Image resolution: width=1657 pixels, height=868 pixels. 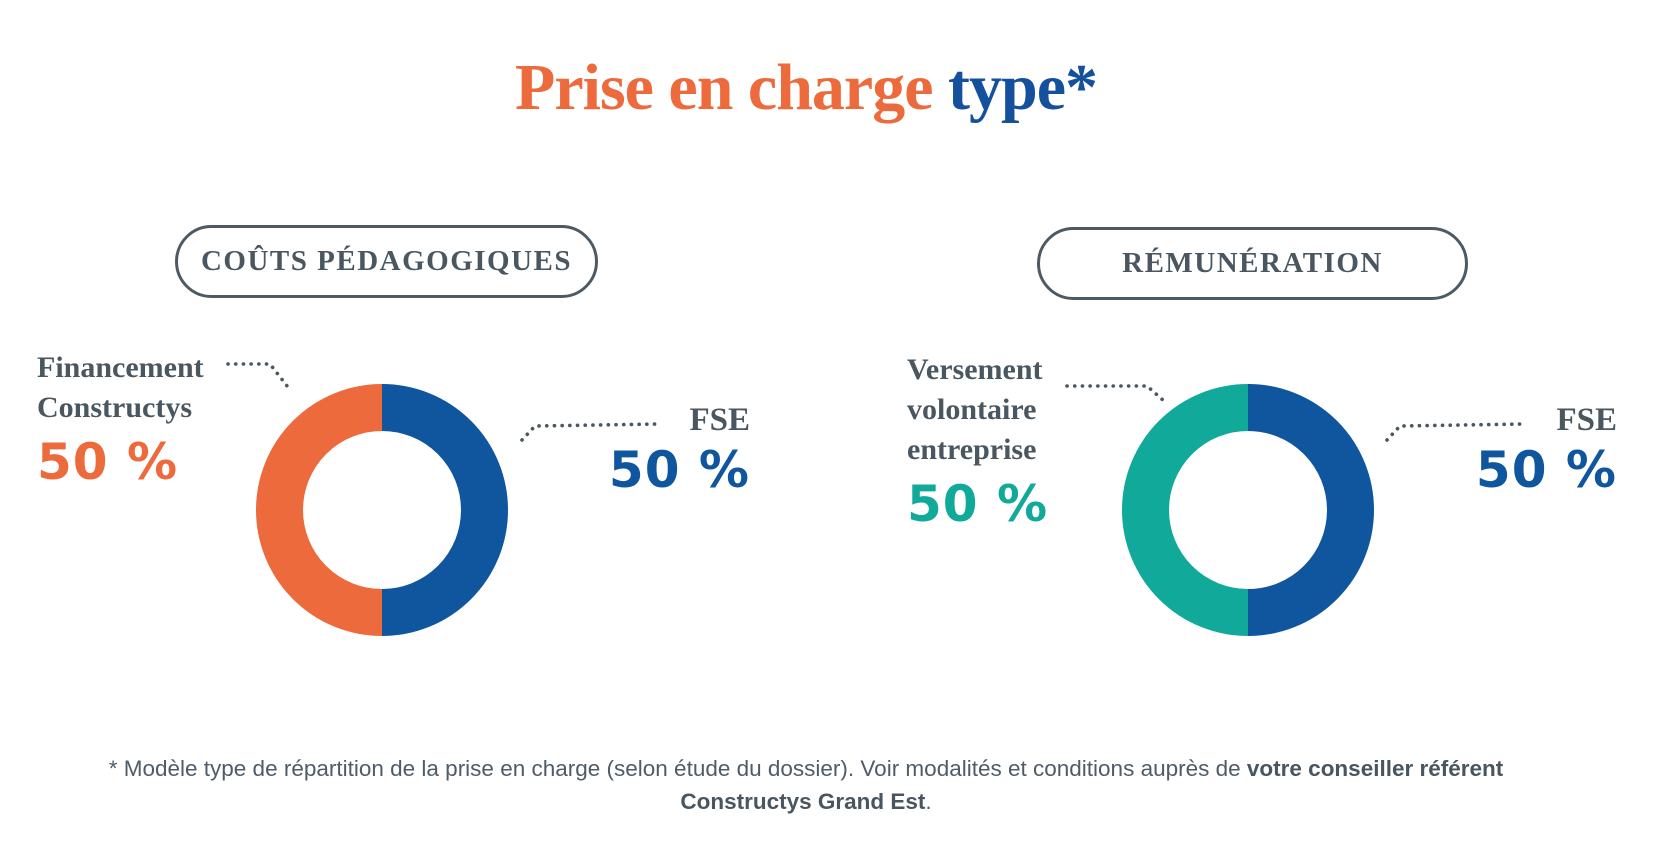 I want to click on page-title-blue-part: type*, so click(x=1023, y=87).